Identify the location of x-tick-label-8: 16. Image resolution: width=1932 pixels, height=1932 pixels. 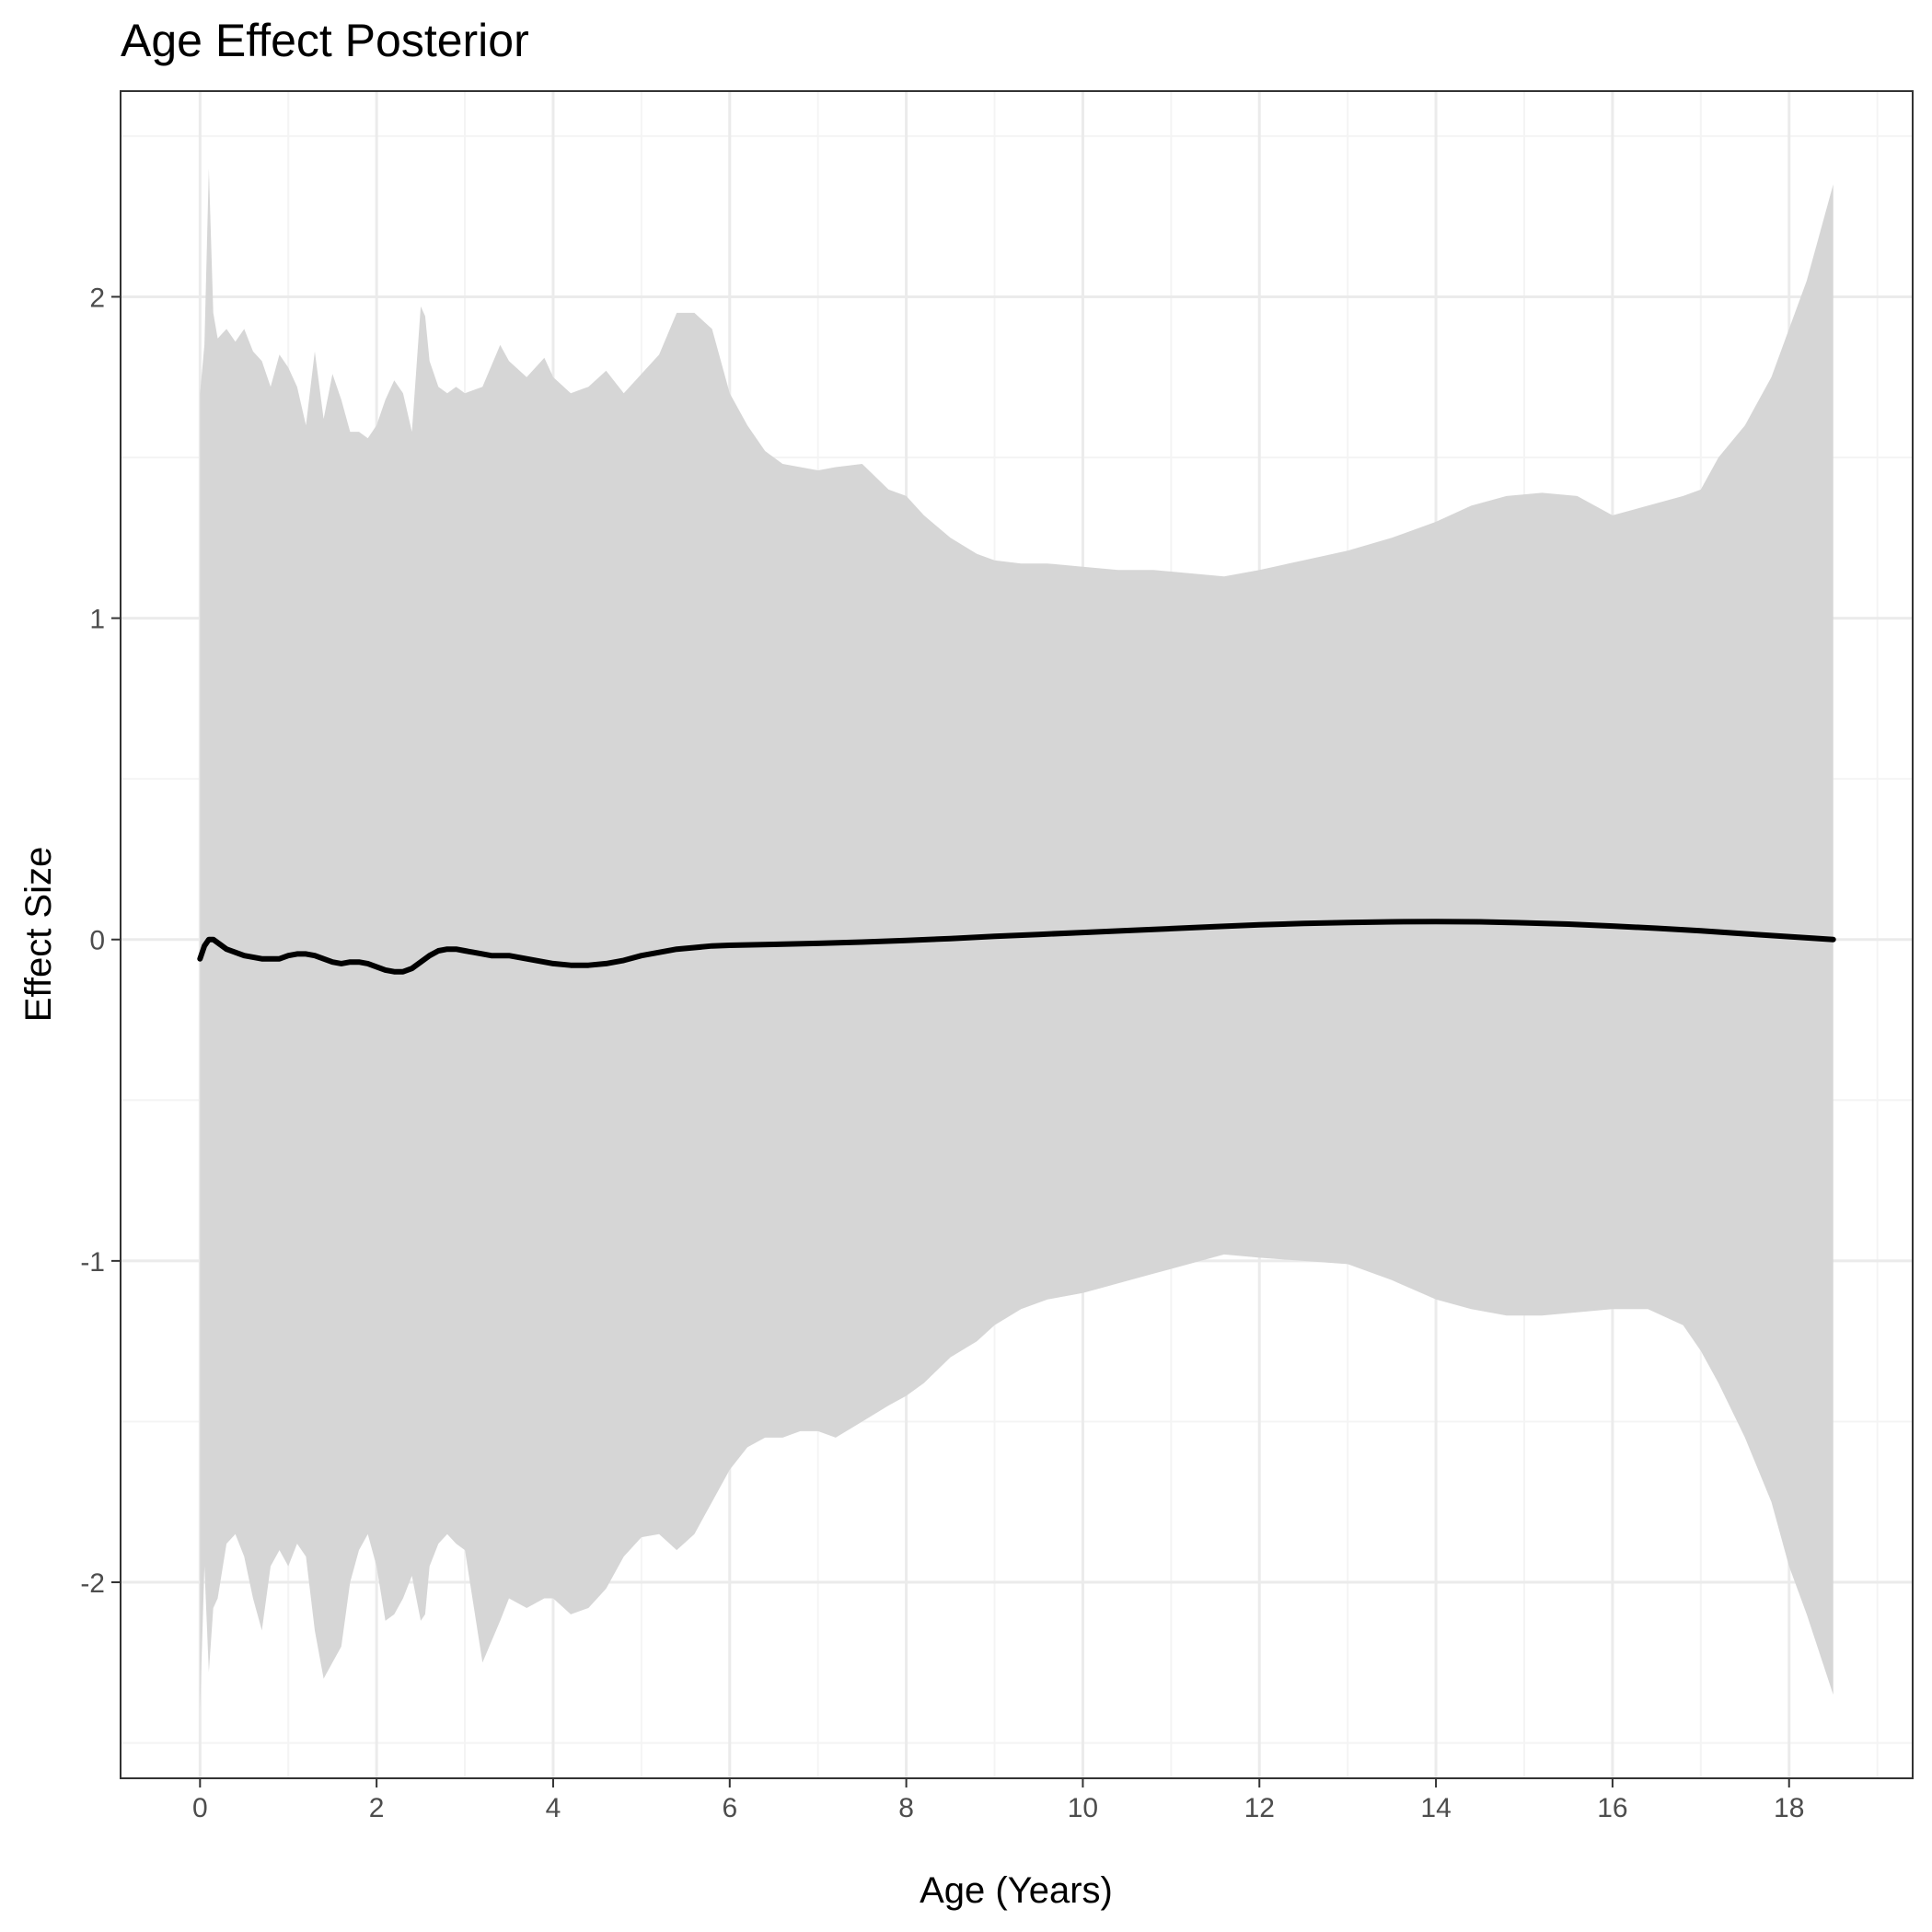
(1612, 1808).